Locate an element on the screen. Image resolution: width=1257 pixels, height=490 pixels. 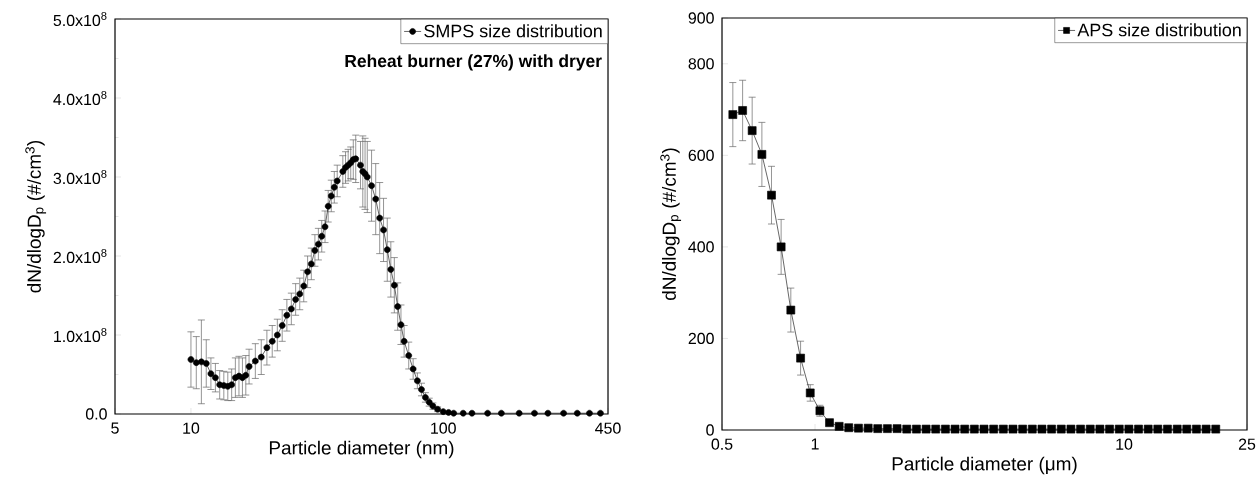
y-tick-label: 900 is located at coordinates (701, 18).